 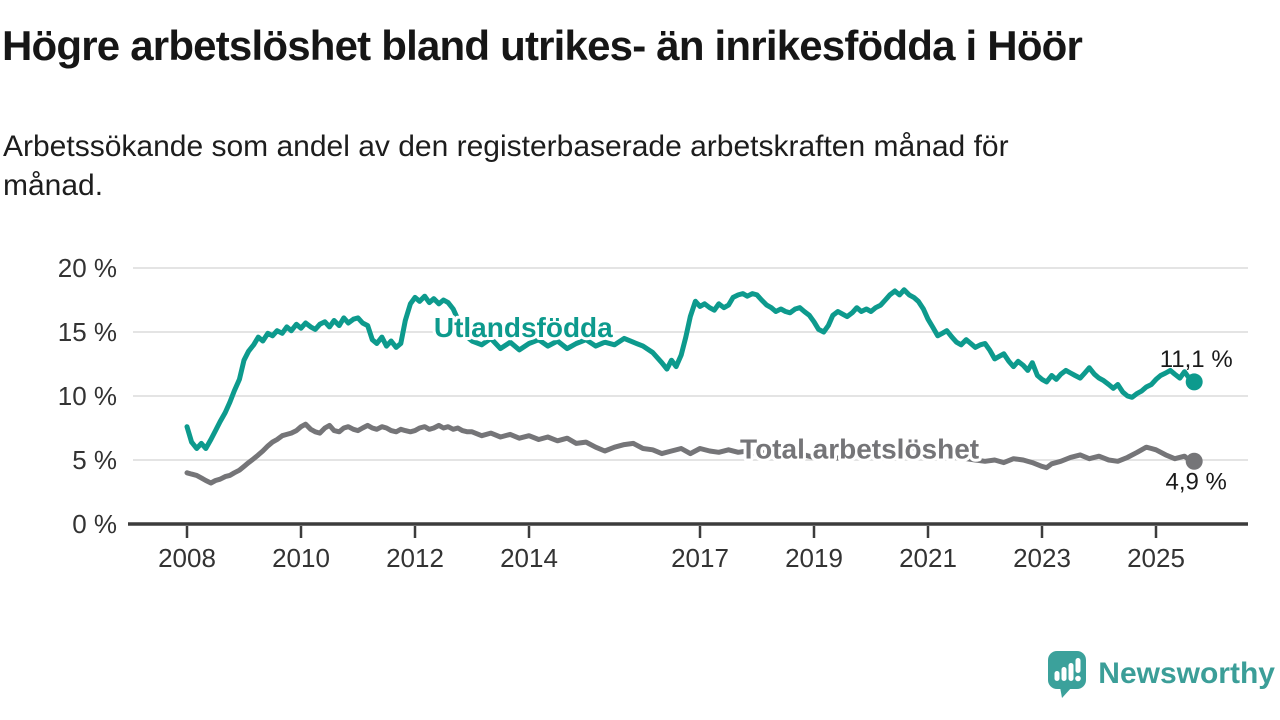 I want to click on subtitle-line-2: månad., so click(x=53, y=185).